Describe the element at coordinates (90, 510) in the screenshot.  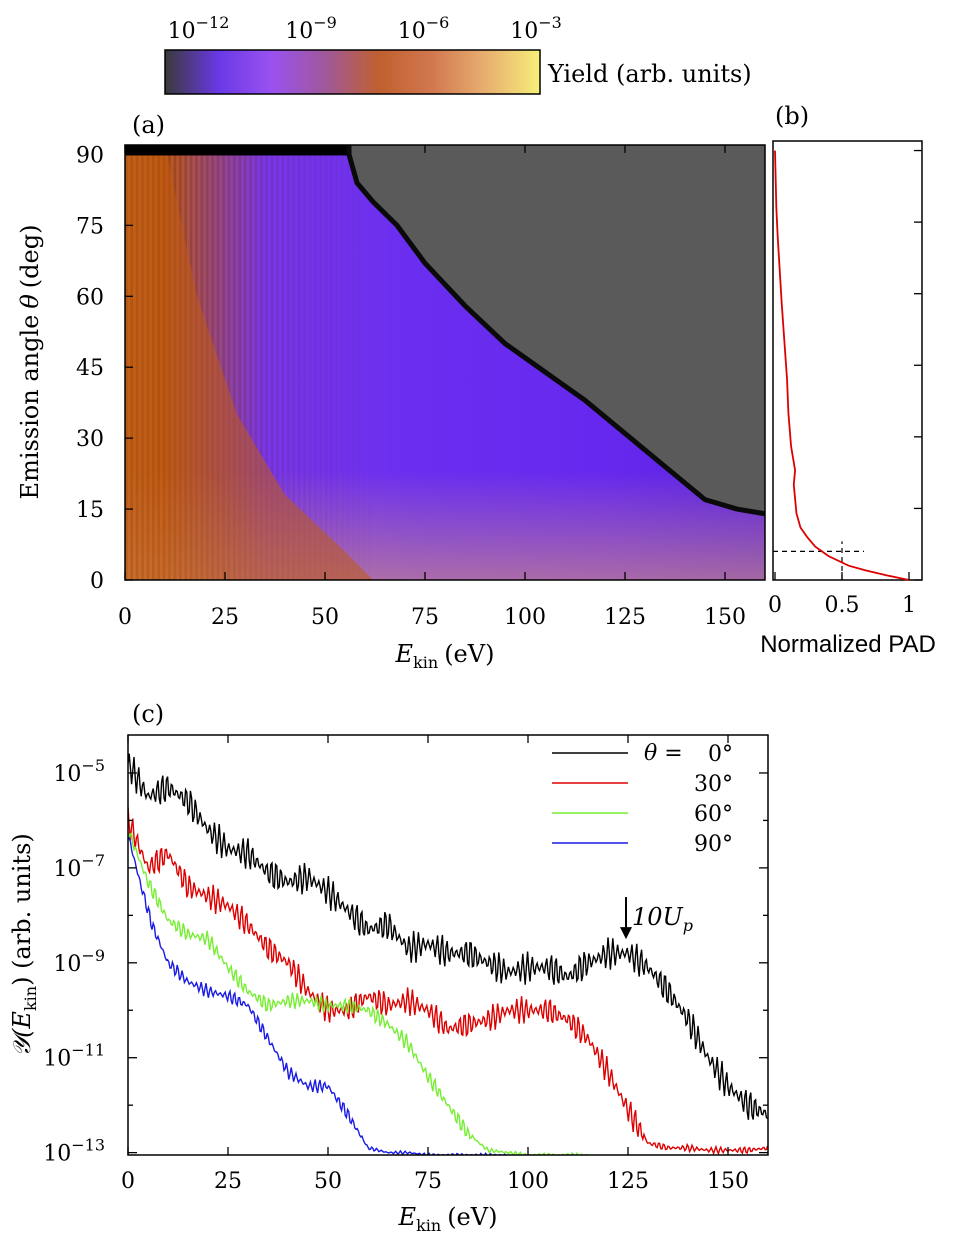
I see `y-tick-label: 15` at that location.